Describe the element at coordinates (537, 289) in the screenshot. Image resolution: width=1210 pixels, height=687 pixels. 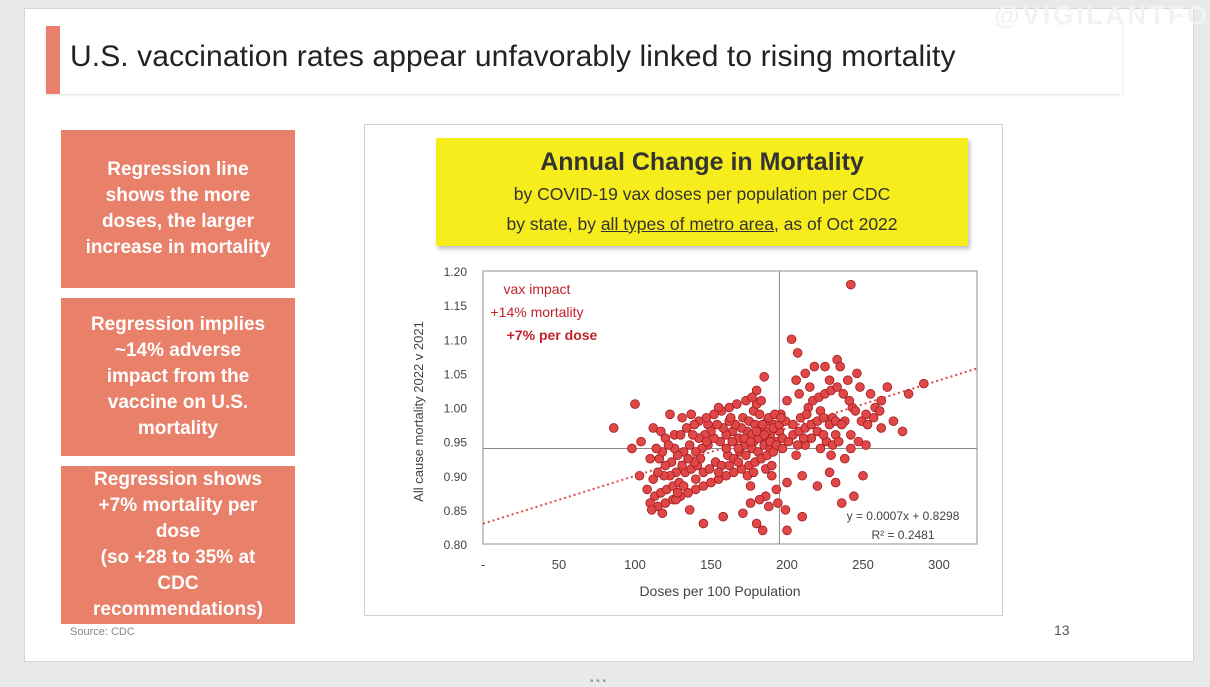
I see `annotation-vax-impact: vax impact` at that location.